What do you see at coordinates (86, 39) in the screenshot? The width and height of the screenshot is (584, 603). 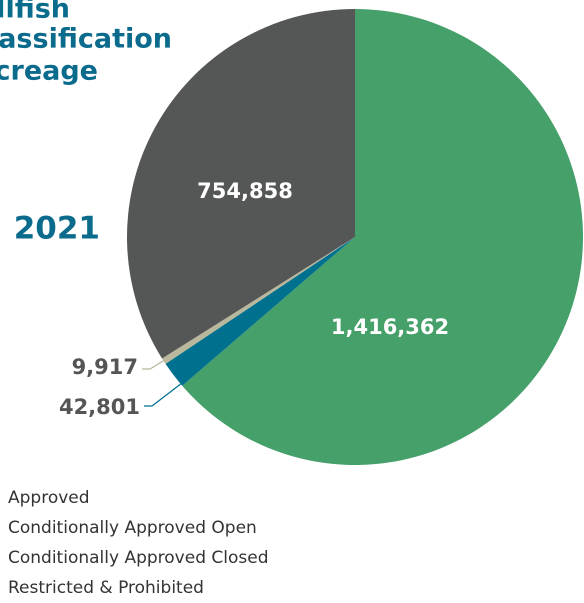 I see `title-line: Classification` at bounding box center [86, 39].